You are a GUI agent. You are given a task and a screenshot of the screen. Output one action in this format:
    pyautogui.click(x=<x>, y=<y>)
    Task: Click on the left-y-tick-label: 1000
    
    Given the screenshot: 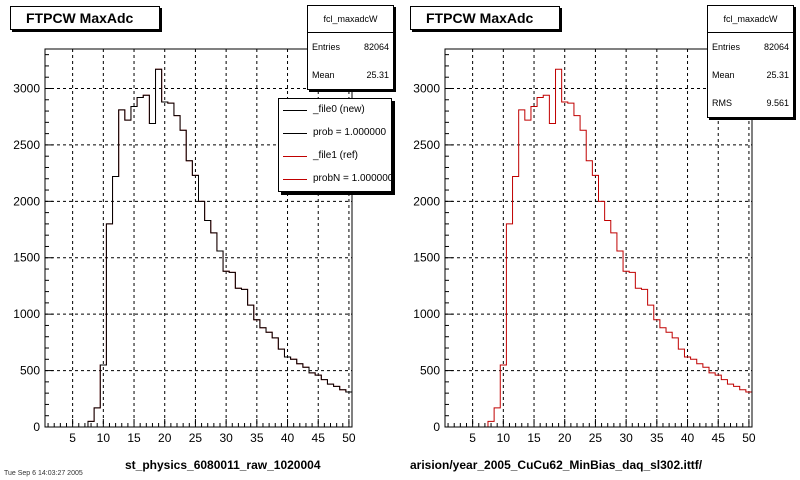 What is the action you would take?
    pyautogui.click(x=26, y=314)
    